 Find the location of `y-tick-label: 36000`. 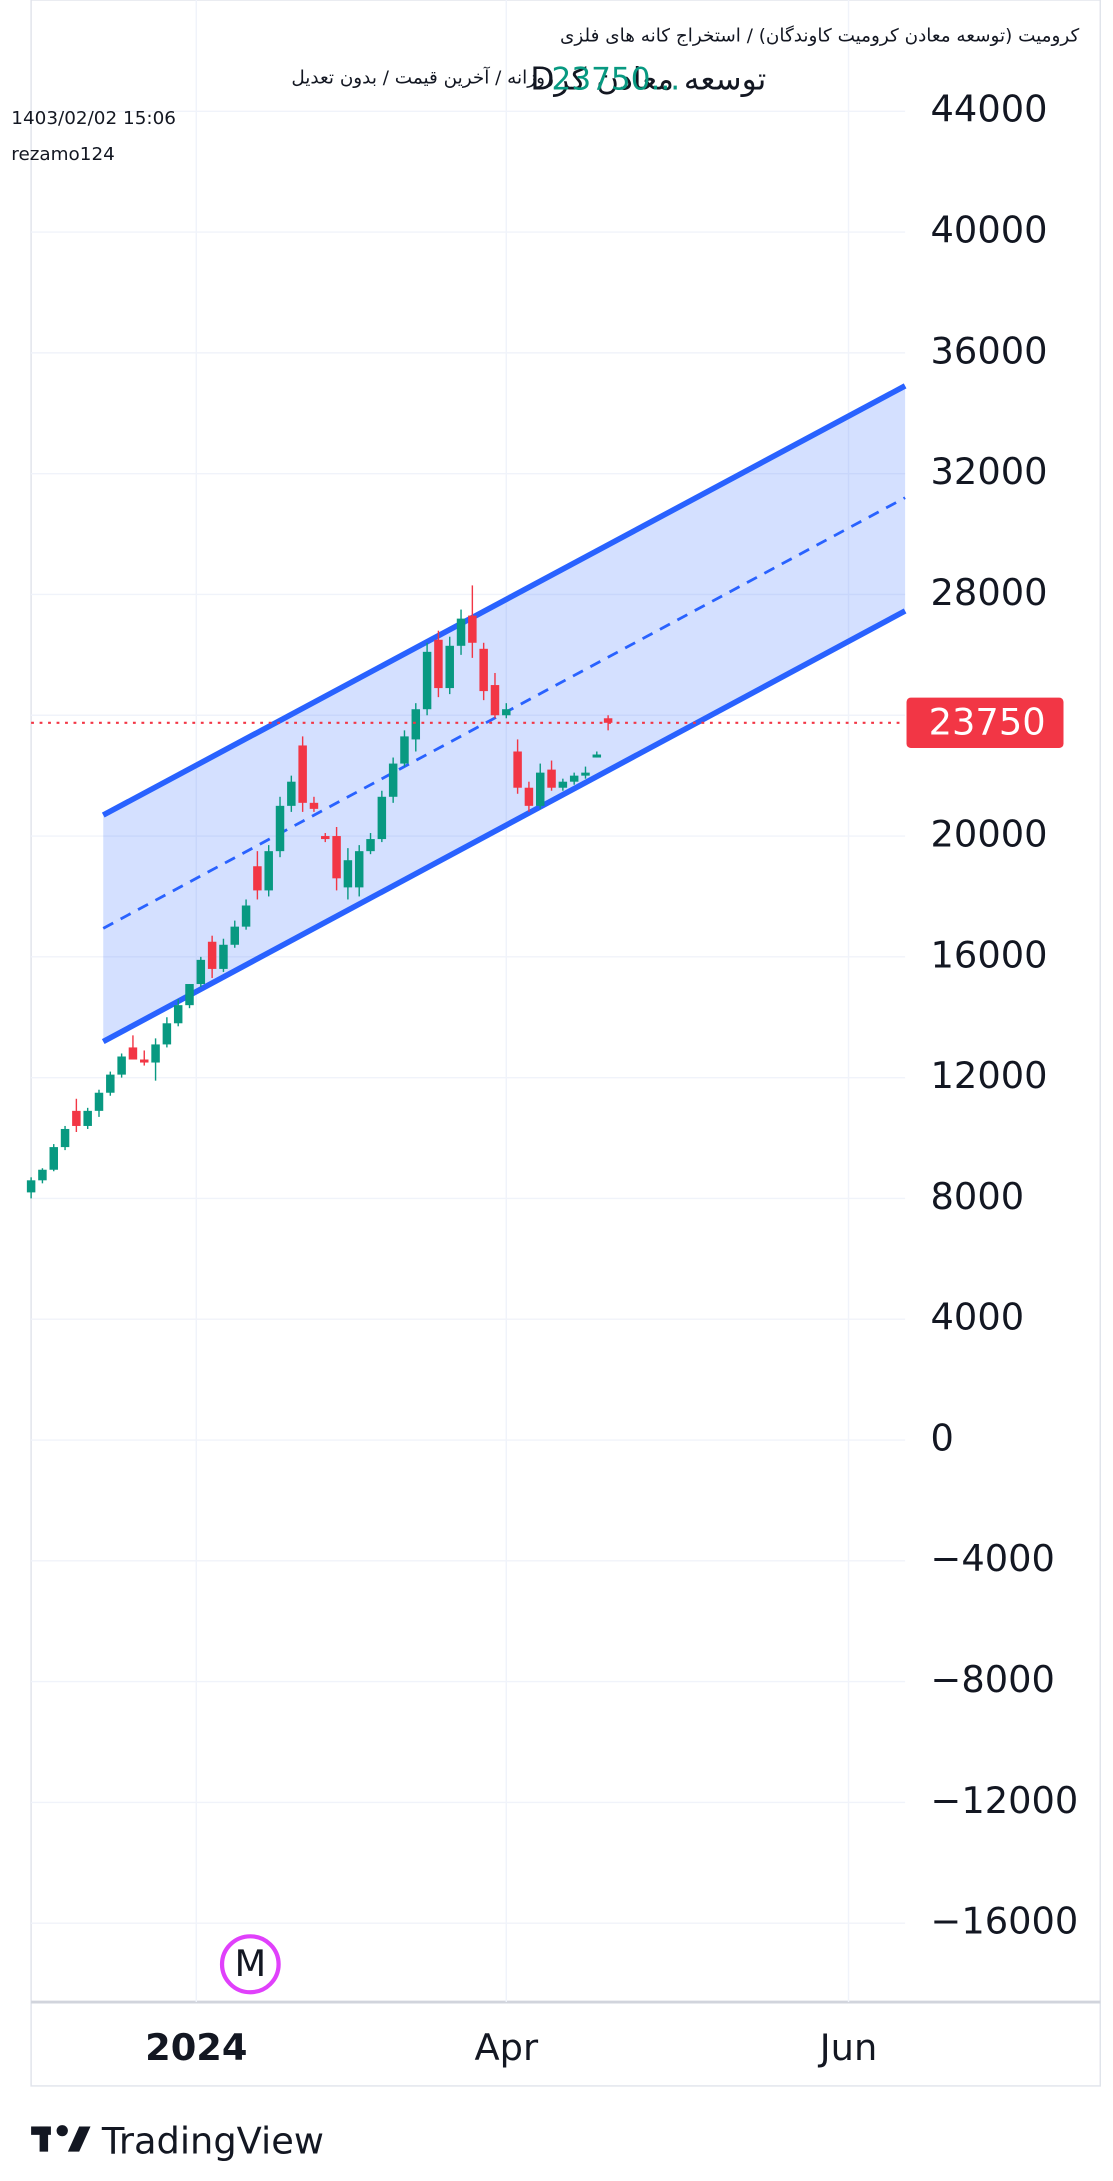

y-tick-label: 36000 is located at coordinates (989, 351).